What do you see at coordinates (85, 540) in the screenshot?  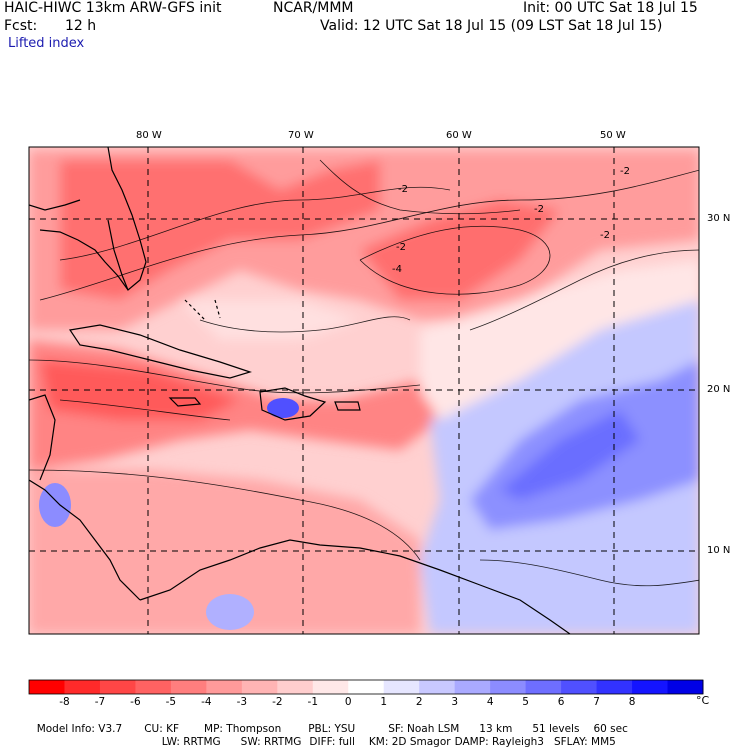 I see `coast-central-america` at bounding box center [85, 540].